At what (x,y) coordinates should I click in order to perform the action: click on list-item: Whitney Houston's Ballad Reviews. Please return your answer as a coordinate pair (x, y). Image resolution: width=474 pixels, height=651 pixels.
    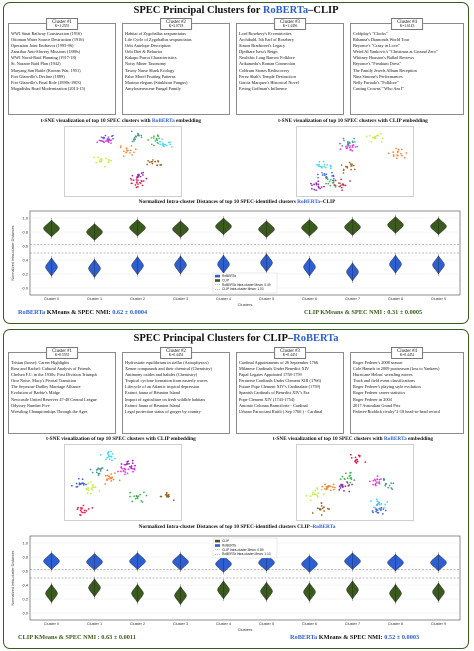
    Looking at the image, I should click on (384, 58).